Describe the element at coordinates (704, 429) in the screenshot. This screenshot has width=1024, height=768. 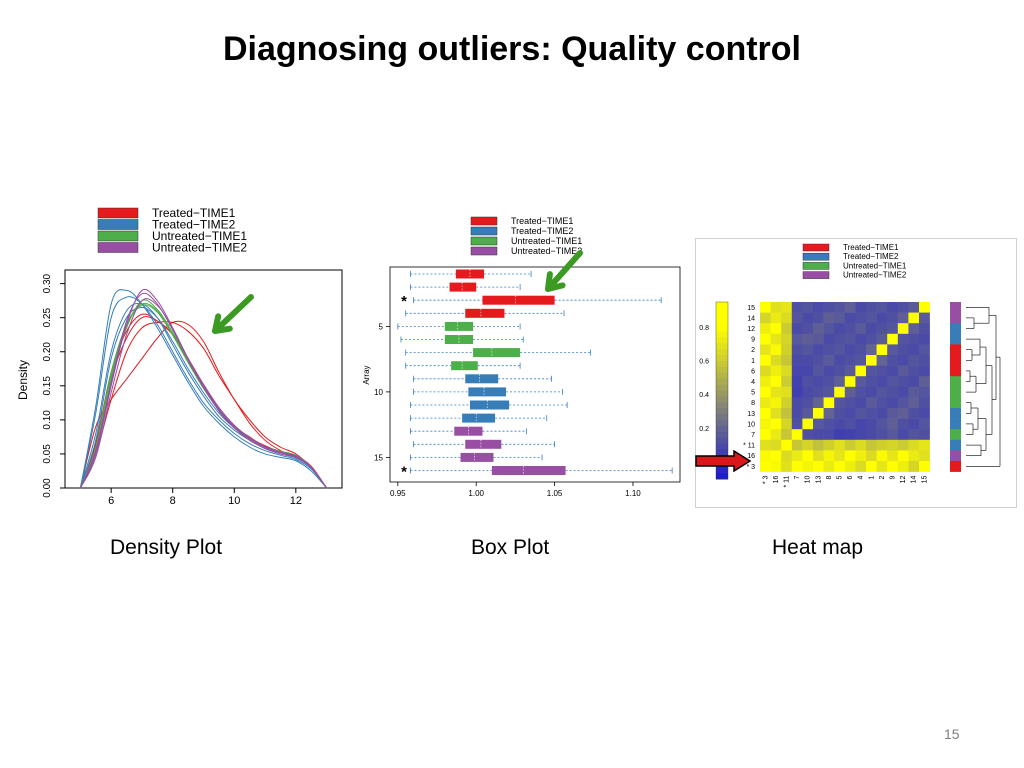
I see `heat-scale-label: 0.2` at that location.